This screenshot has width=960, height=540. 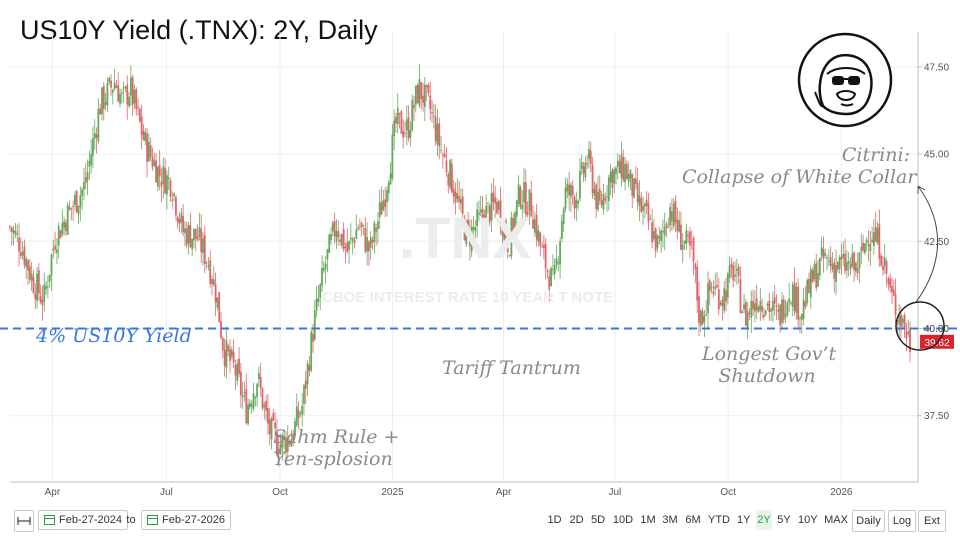 What do you see at coordinates (868, 521) in the screenshot?
I see `interval-button: Daily` at bounding box center [868, 521].